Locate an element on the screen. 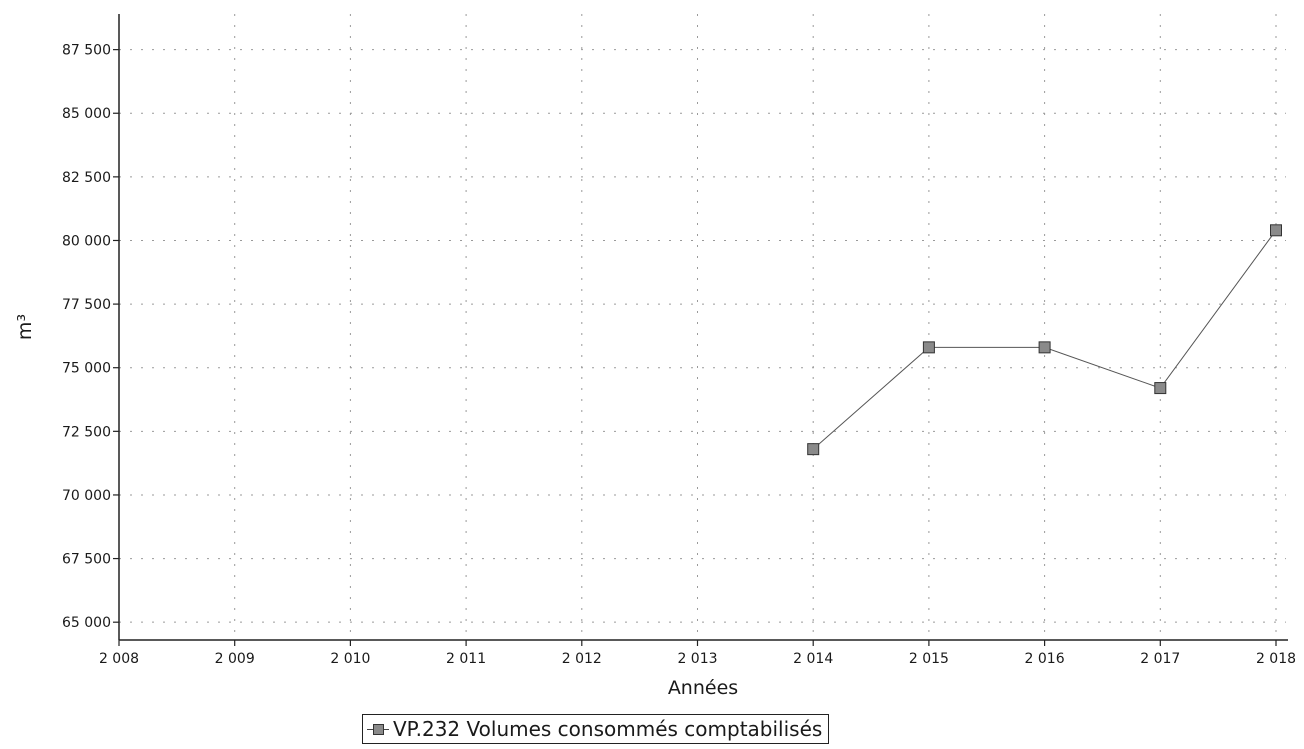 This screenshot has width=1304, height=749. x-tick-label: 2 016 is located at coordinates (1045, 659).